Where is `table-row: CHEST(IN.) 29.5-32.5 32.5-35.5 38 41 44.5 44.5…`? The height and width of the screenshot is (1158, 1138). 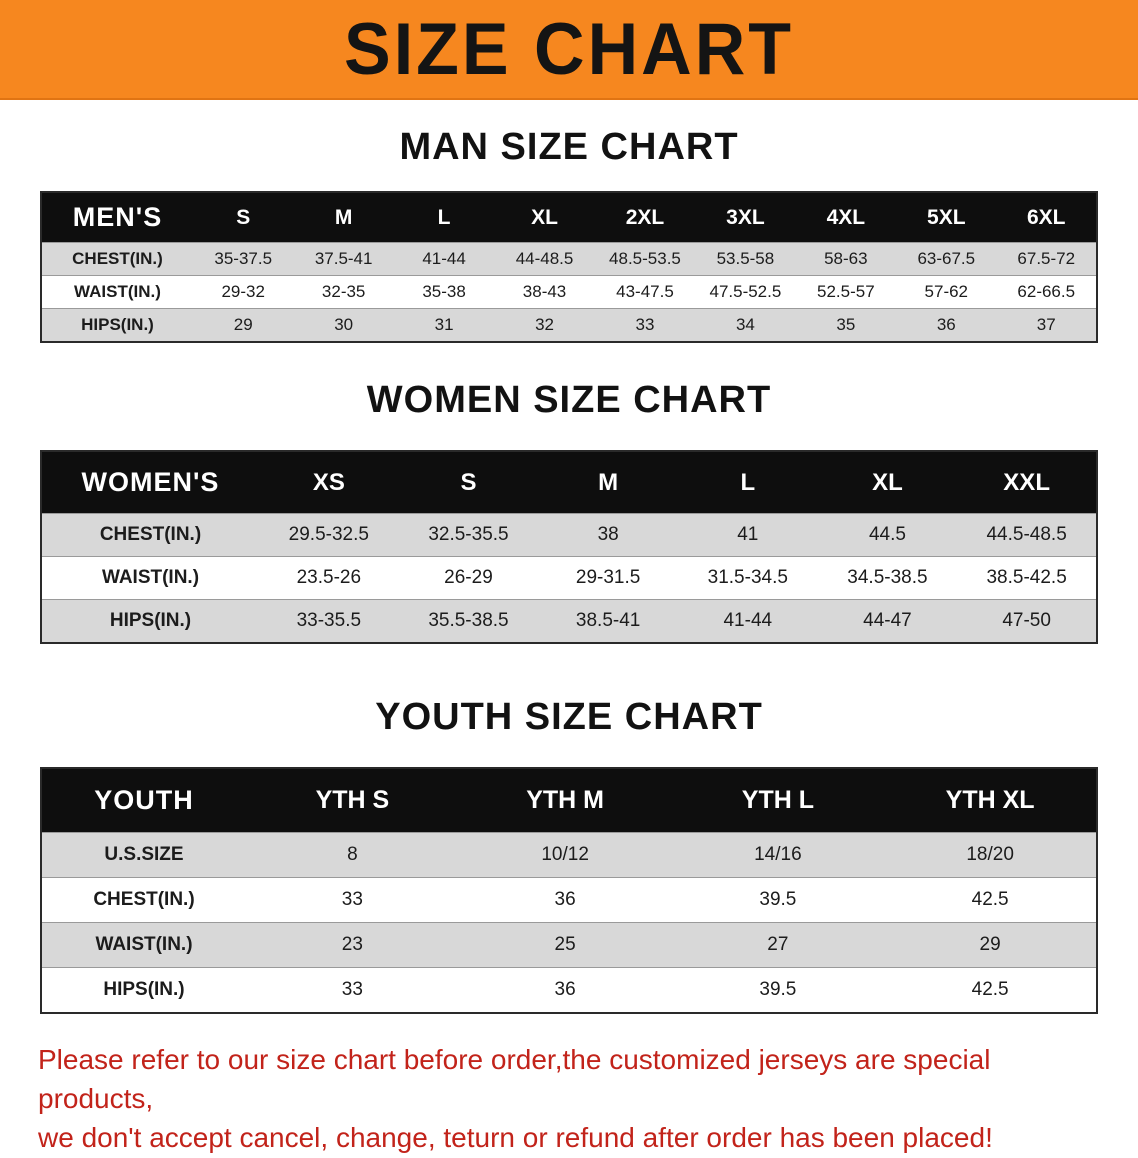 table-row: CHEST(IN.) 29.5-32.5 32.5-35.5 38 41 44.5 44.5… is located at coordinates (569, 535).